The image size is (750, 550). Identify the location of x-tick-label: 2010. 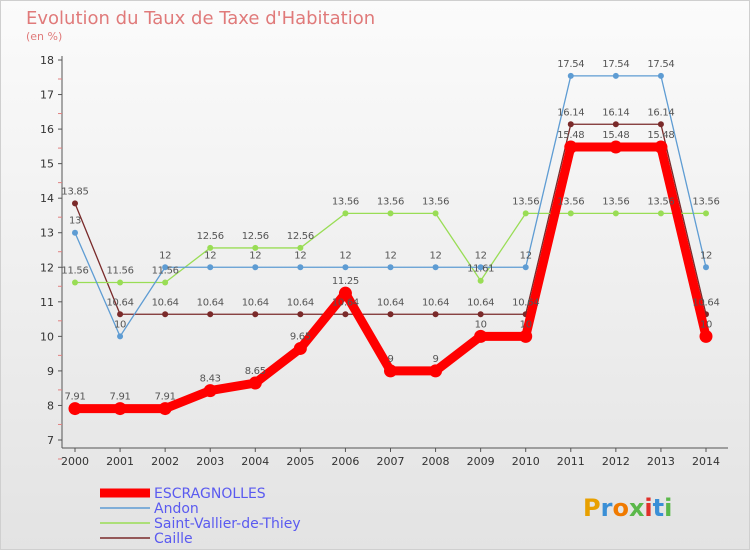
(526, 461).